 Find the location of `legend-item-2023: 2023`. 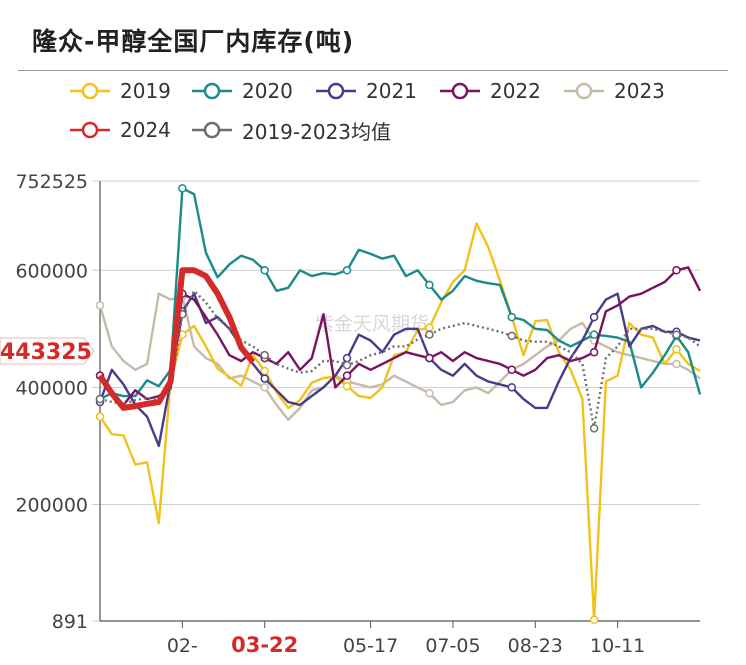

legend-item-2023: 2023 is located at coordinates (613, 91).